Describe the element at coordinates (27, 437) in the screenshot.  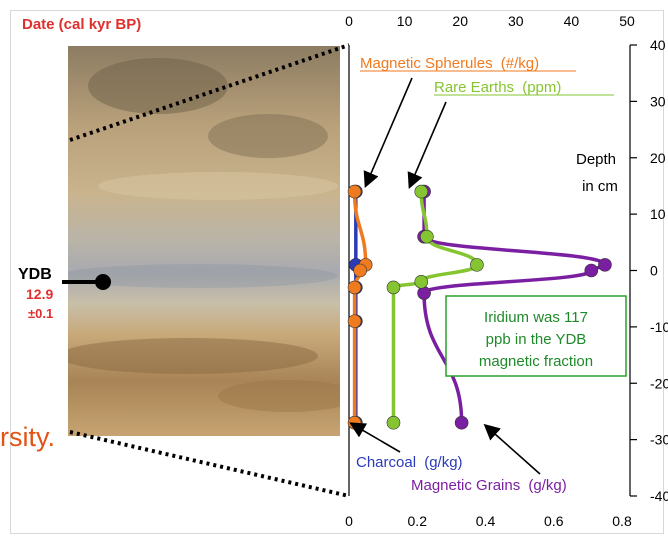
I see `overlay-text-fragment: rsity.` at that location.